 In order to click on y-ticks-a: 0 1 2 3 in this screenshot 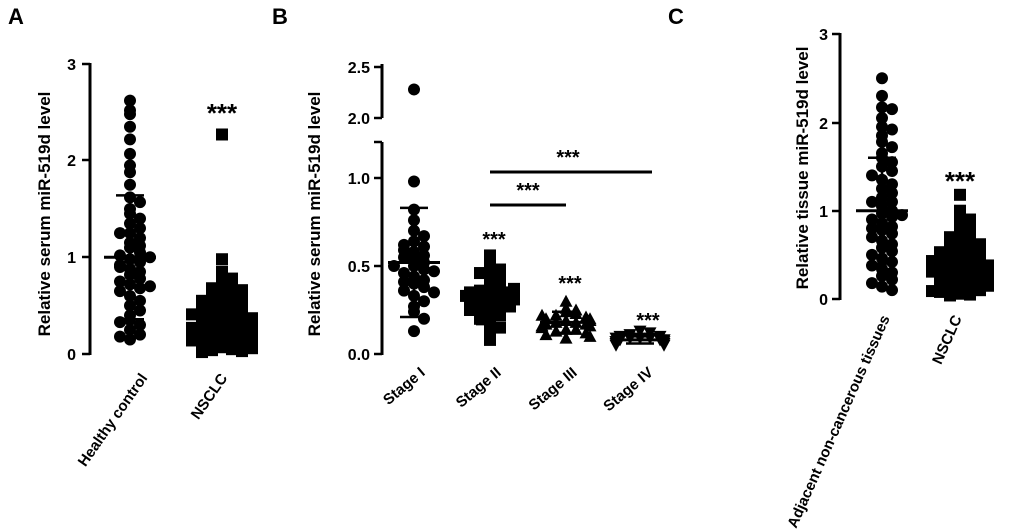, I will do `click(78, 210)`.